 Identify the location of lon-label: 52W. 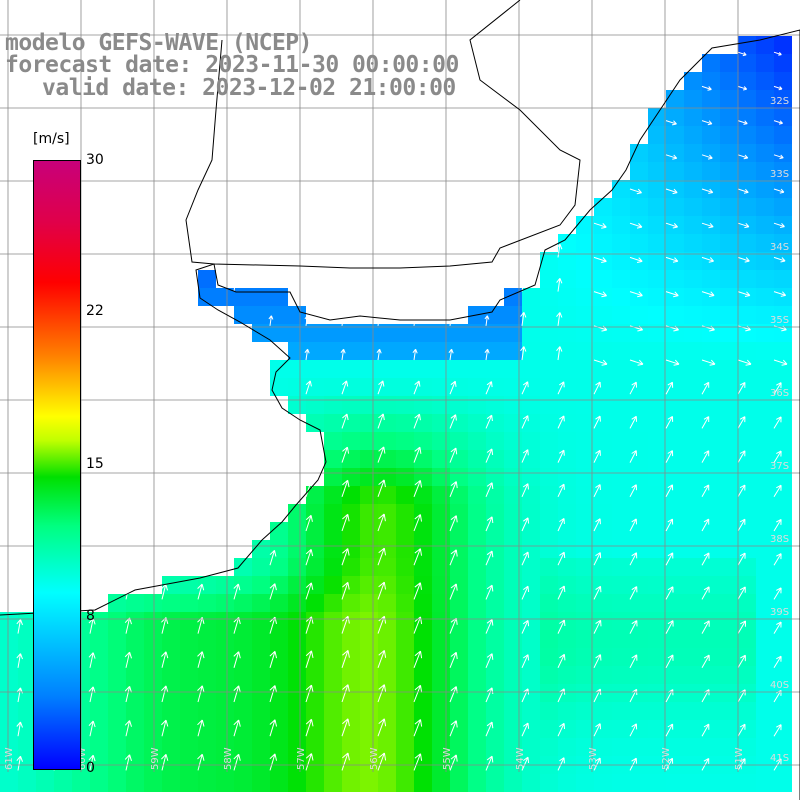
(666, 758).